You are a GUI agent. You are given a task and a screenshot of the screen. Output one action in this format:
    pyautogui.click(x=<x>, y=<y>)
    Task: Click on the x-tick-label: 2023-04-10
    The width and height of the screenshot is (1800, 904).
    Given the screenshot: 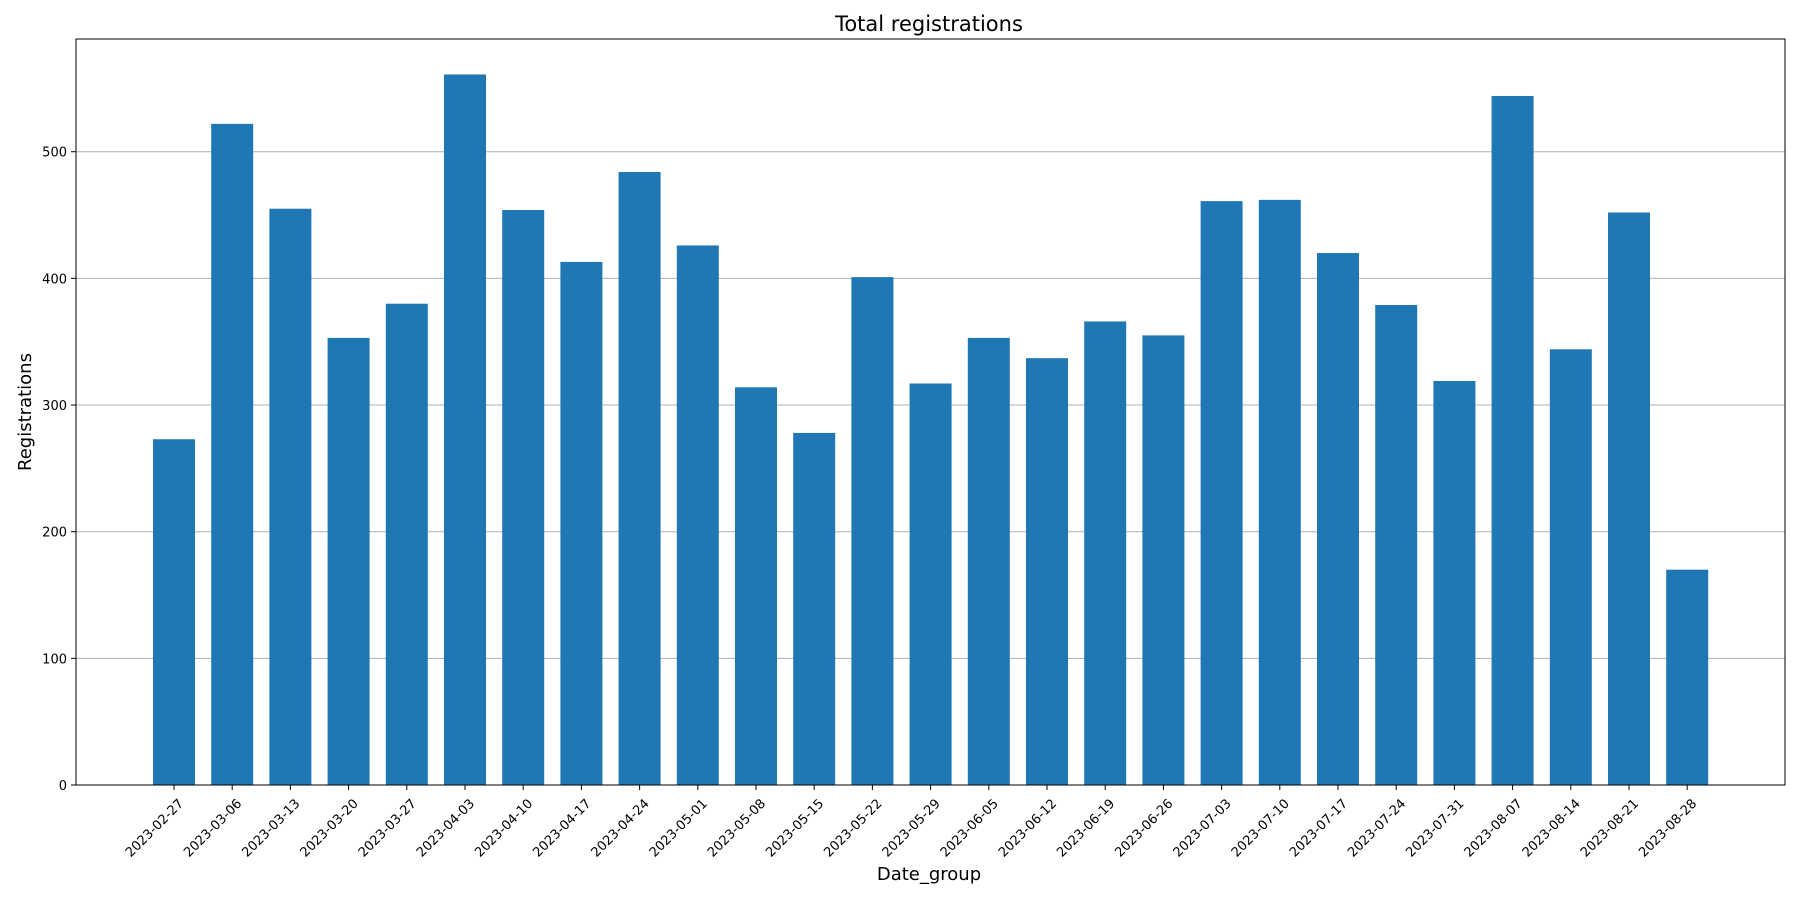 What is the action you would take?
    pyautogui.click(x=504, y=828)
    